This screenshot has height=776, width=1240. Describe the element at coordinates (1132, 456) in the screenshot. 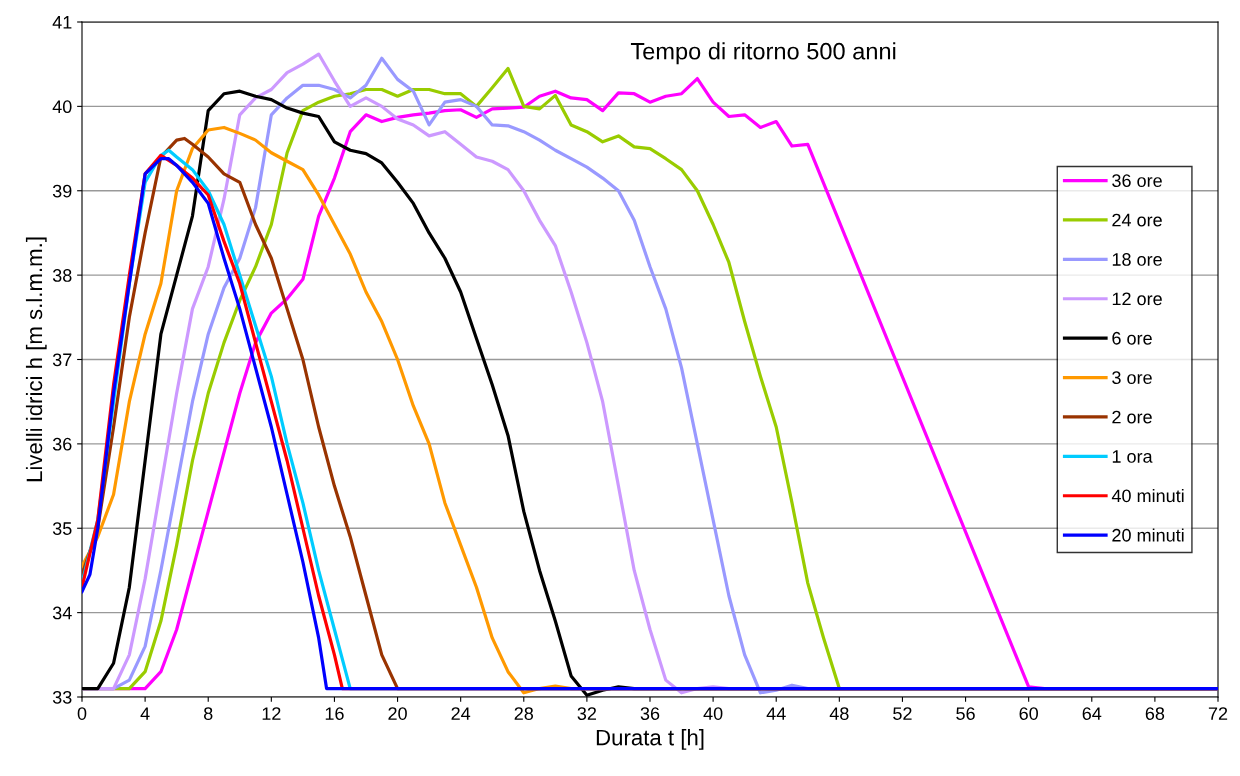

I see `legend-label: 1 ora` at that location.